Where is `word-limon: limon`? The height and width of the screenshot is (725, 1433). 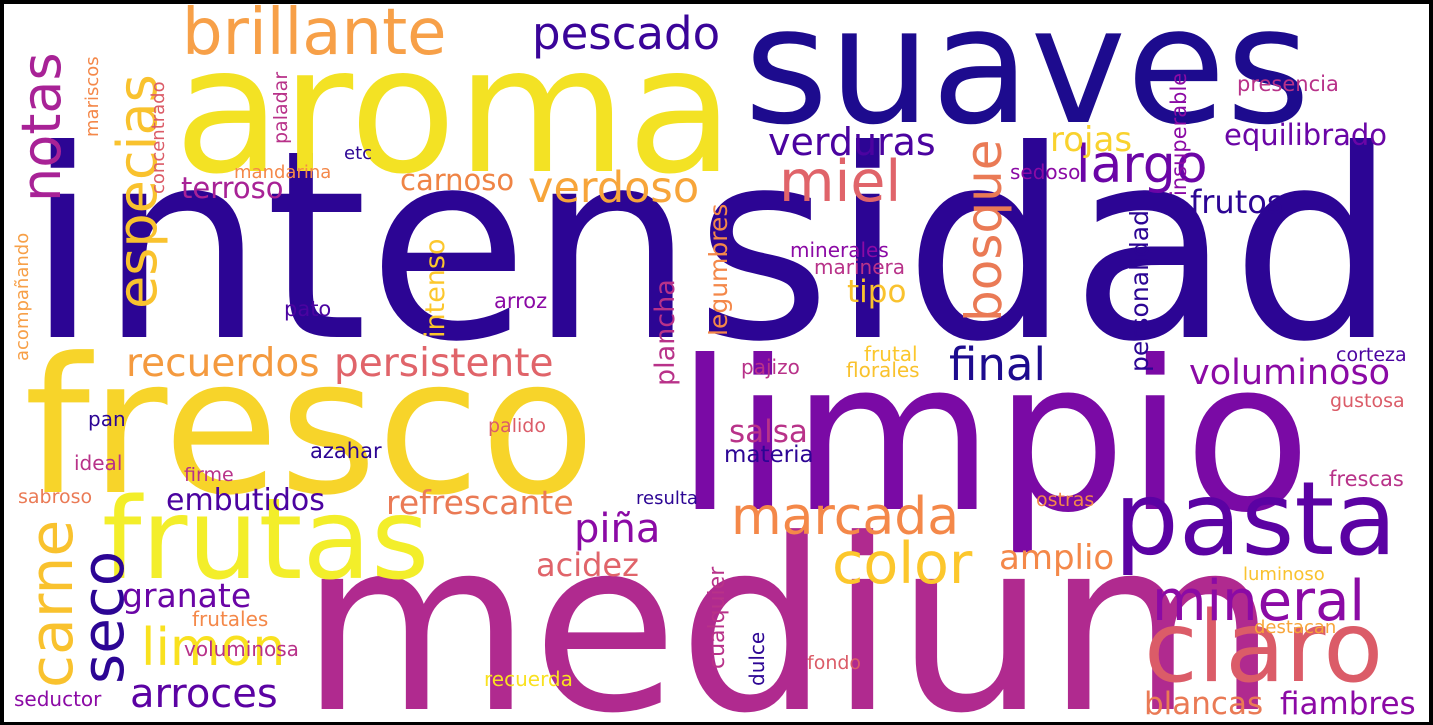
word-limon: limon is located at coordinates (213, 648).